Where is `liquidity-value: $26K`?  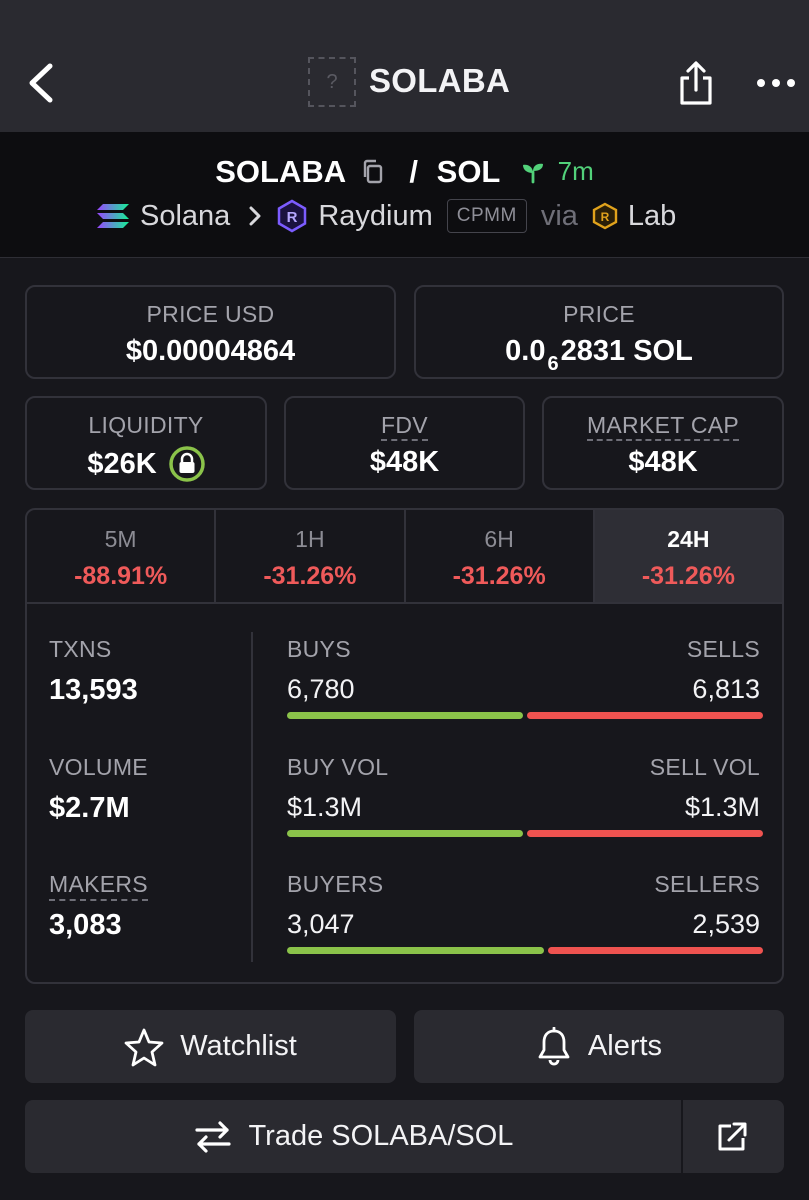 liquidity-value: $26K is located at coordinates (122, 463).